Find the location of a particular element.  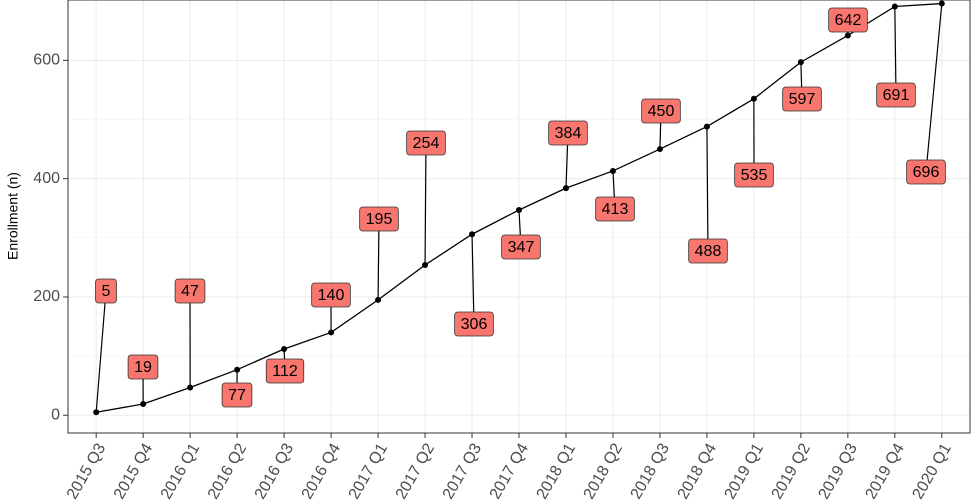

value-label: 642 is located at coordinates (848, 20).